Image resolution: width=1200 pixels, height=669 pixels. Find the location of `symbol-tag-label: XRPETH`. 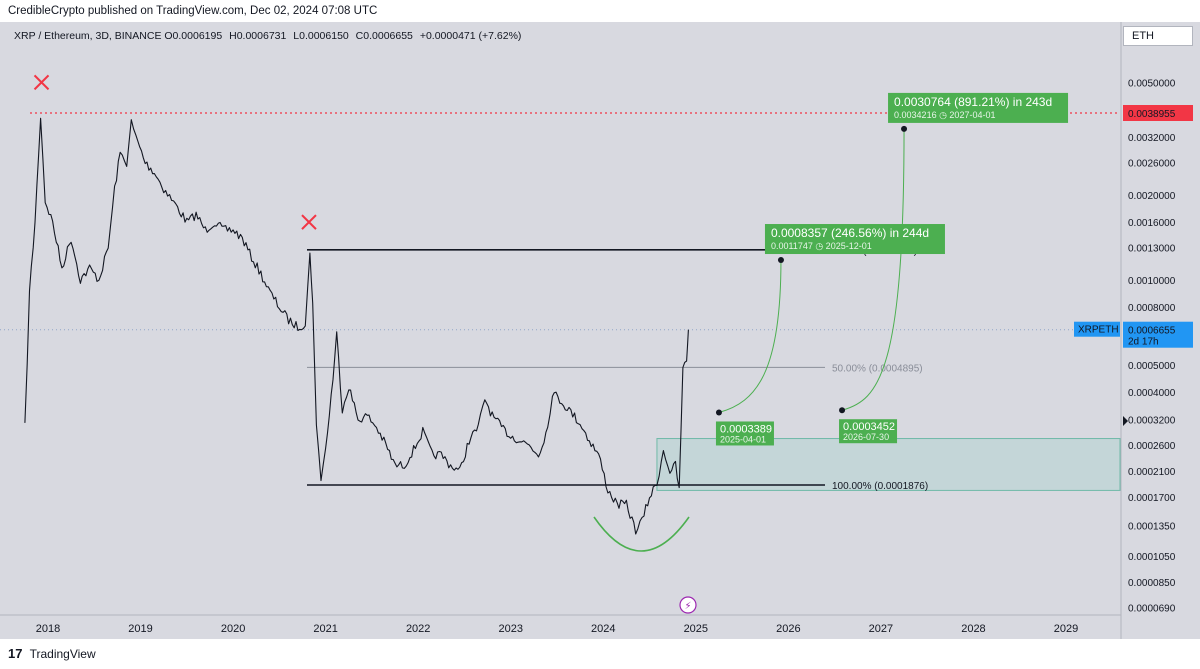

symbol-tag-label: XRPETH is located at coordinates (1098, 330).